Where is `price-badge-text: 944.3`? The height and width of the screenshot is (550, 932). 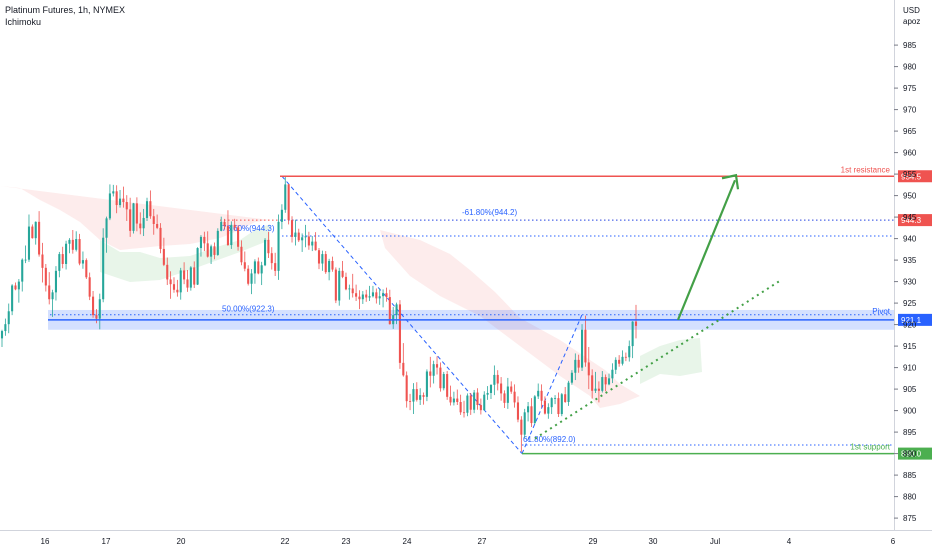 price-badge-text: 944.3 is located at coordinates (911, 220).